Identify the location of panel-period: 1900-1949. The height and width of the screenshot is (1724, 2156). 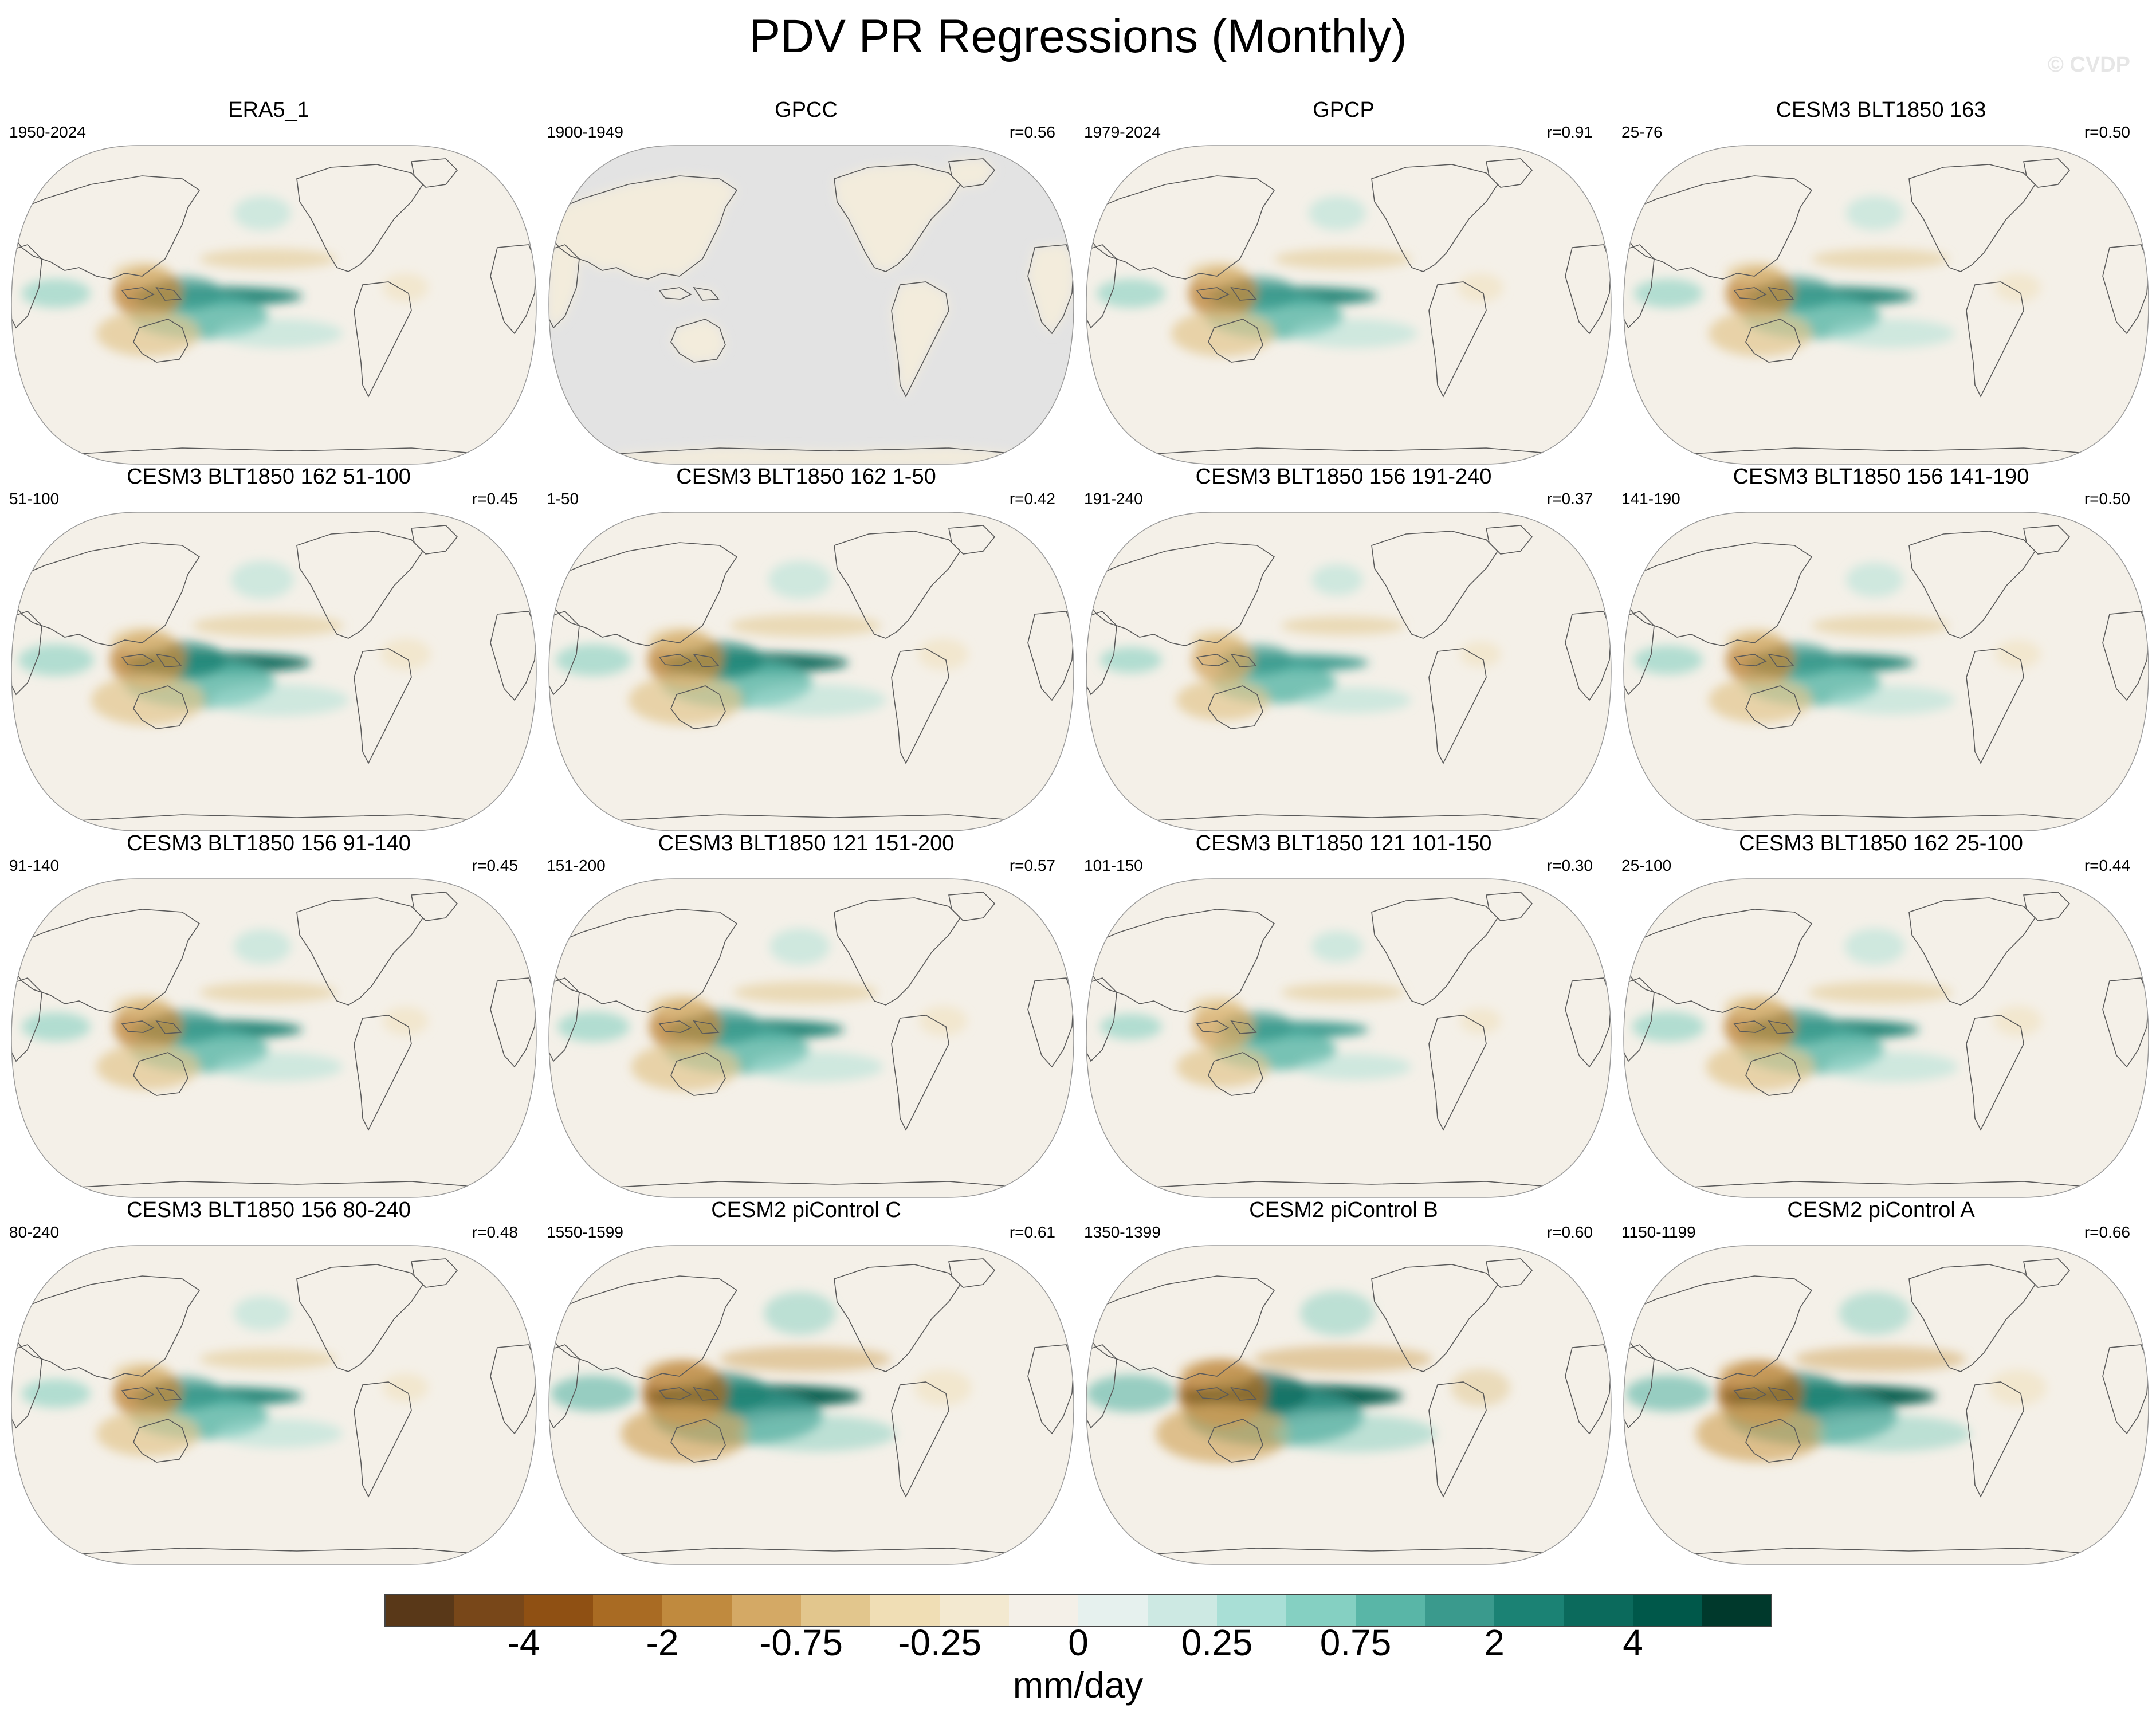
(585, 132).